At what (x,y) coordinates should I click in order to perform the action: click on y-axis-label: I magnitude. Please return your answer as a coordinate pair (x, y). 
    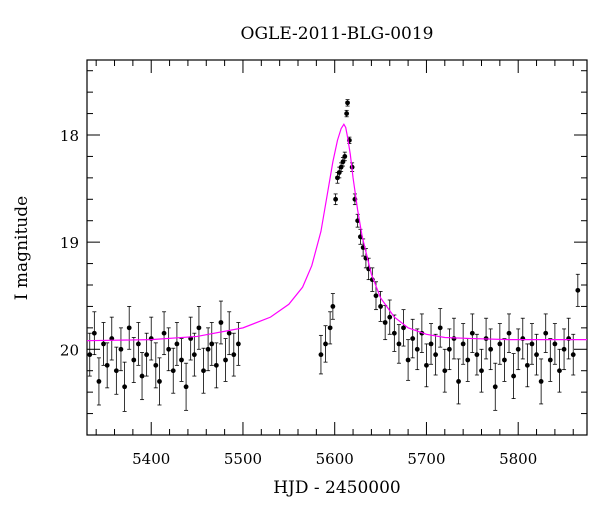
    Looking at the image, I should click on (22, 248).